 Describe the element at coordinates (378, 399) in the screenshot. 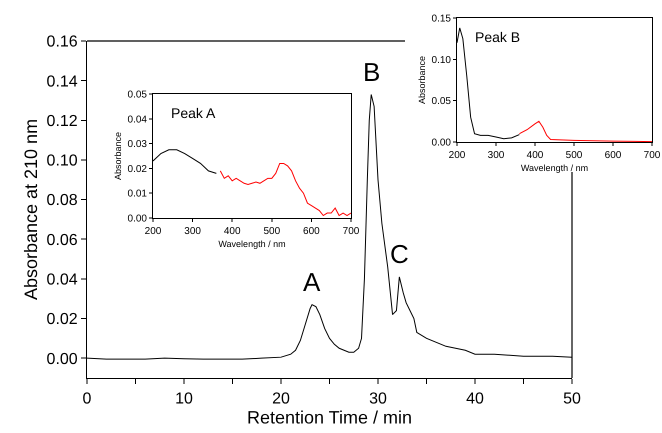

I see `x-tick-label: 30` at that location.